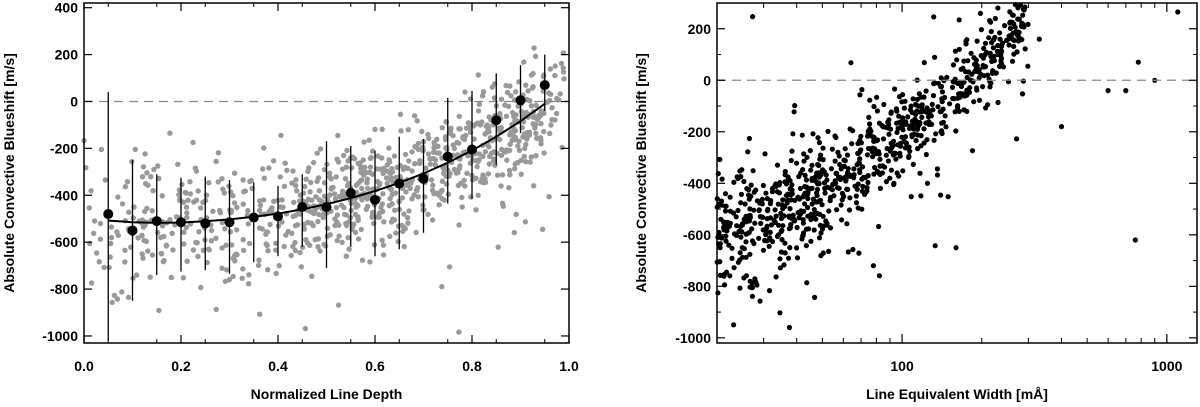 This screenshot has width=1200, height=407. I want to click on left-x-tick-label: 0.8, so click(472, 366).